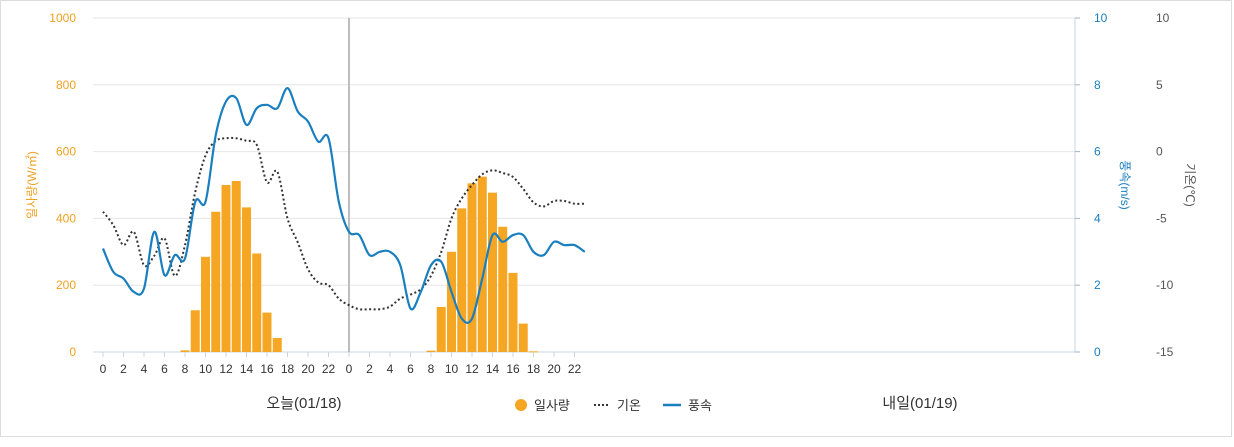 This screenshot has width=1234, height=447. What do you see at coordinates (1097, 85) in the screenshot?
I see `wind-tick-label: 8` at bounding box center [1097, 85].